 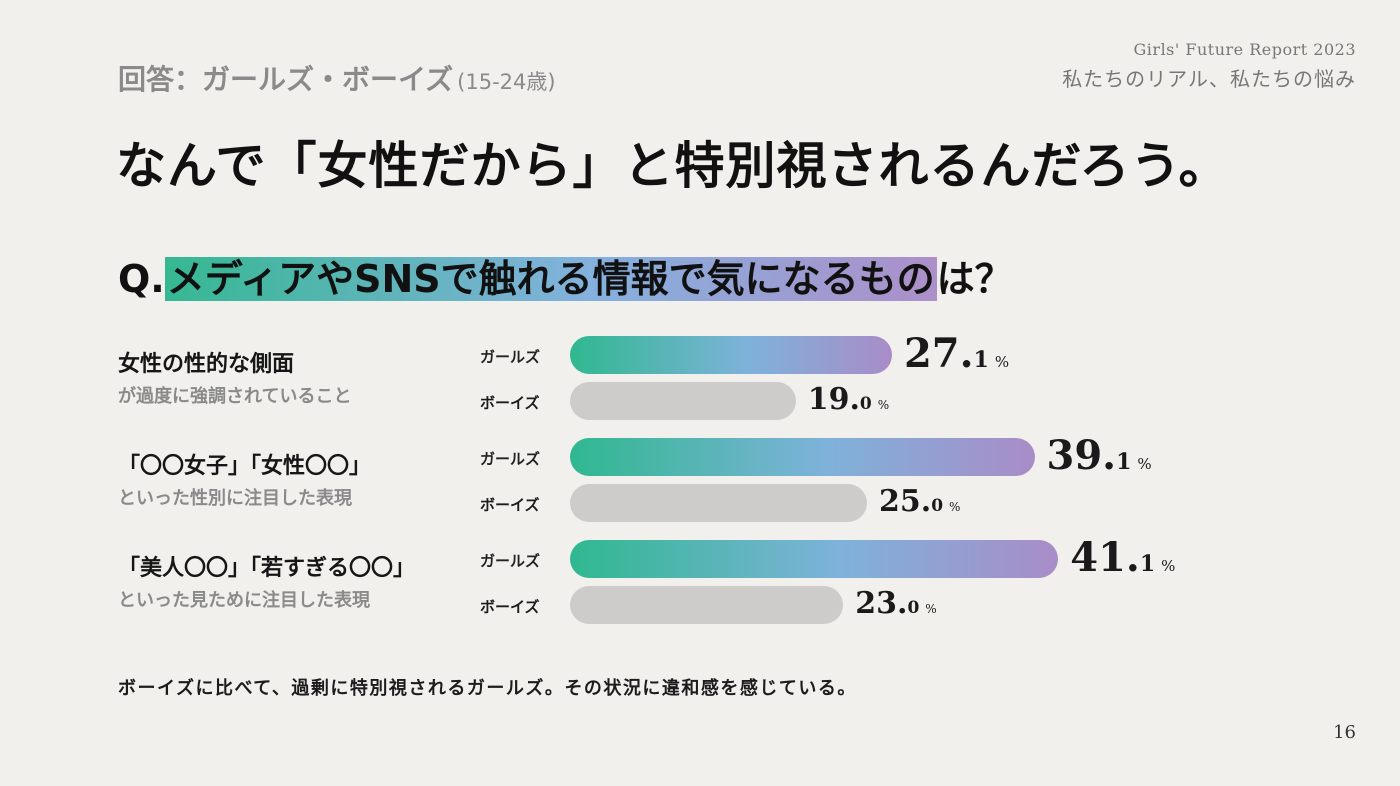 What do you see at coordinates (1081, 455) in the screenshot?
I see `value-int: 39.` at bounding box center [1081, 455].